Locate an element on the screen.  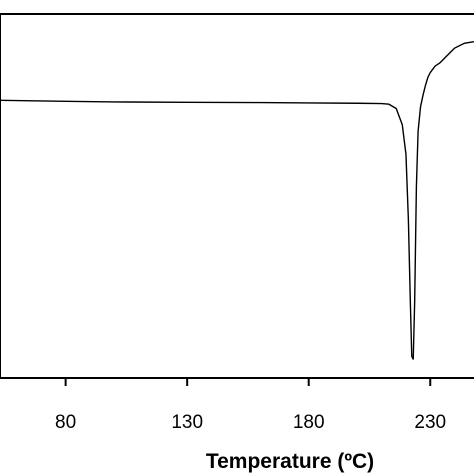
x-tick-label: 180 is located at coordinates (309, 422).